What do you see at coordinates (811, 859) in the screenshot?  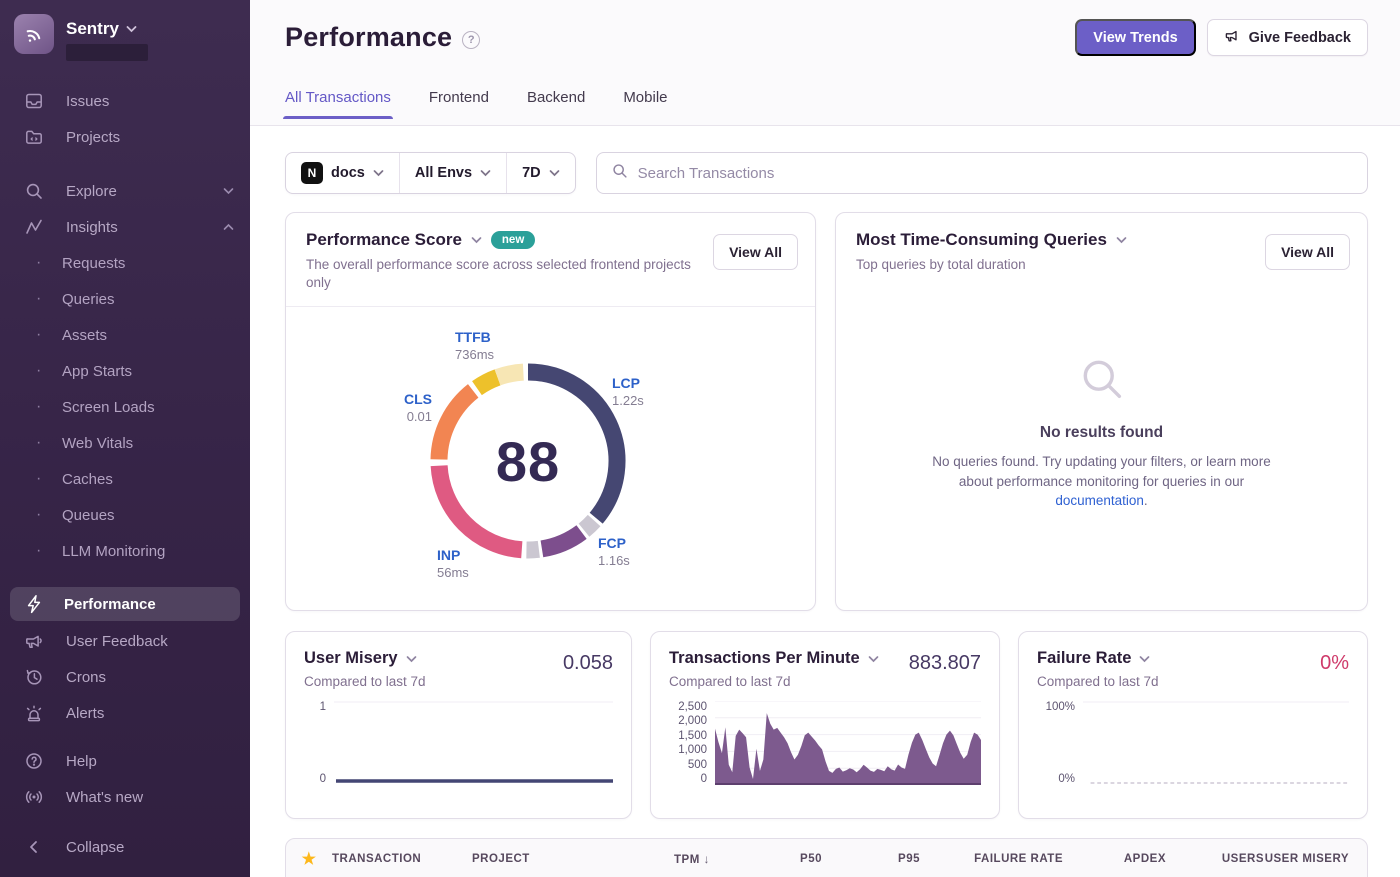 I see `column-p50: P50` at bounding box center [811, 859].